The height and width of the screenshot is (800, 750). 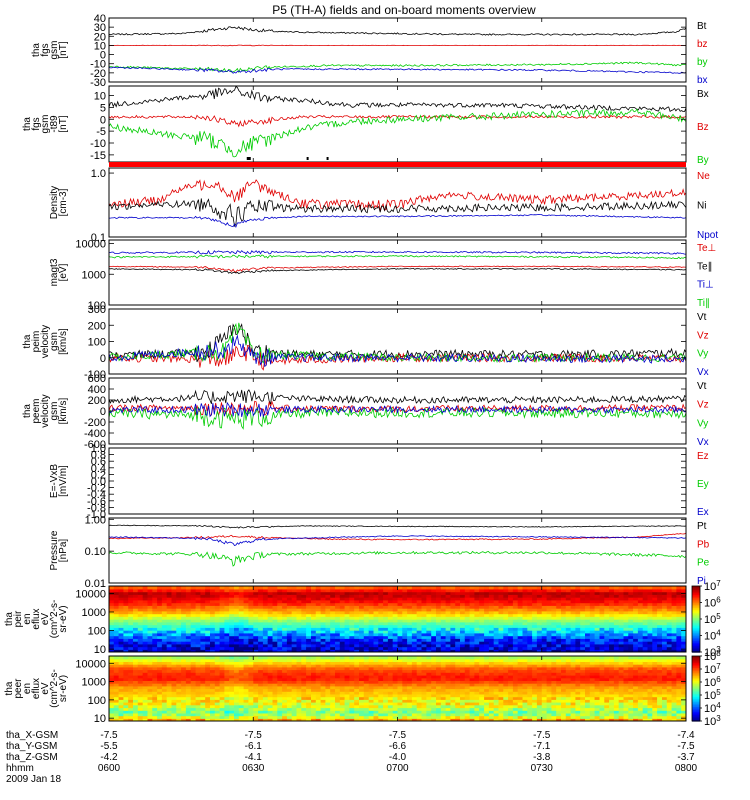 What do you see at coordinates (703, 176) in the screenshot?
I see `legend-label: Ne` at bounding box center [703, 176].